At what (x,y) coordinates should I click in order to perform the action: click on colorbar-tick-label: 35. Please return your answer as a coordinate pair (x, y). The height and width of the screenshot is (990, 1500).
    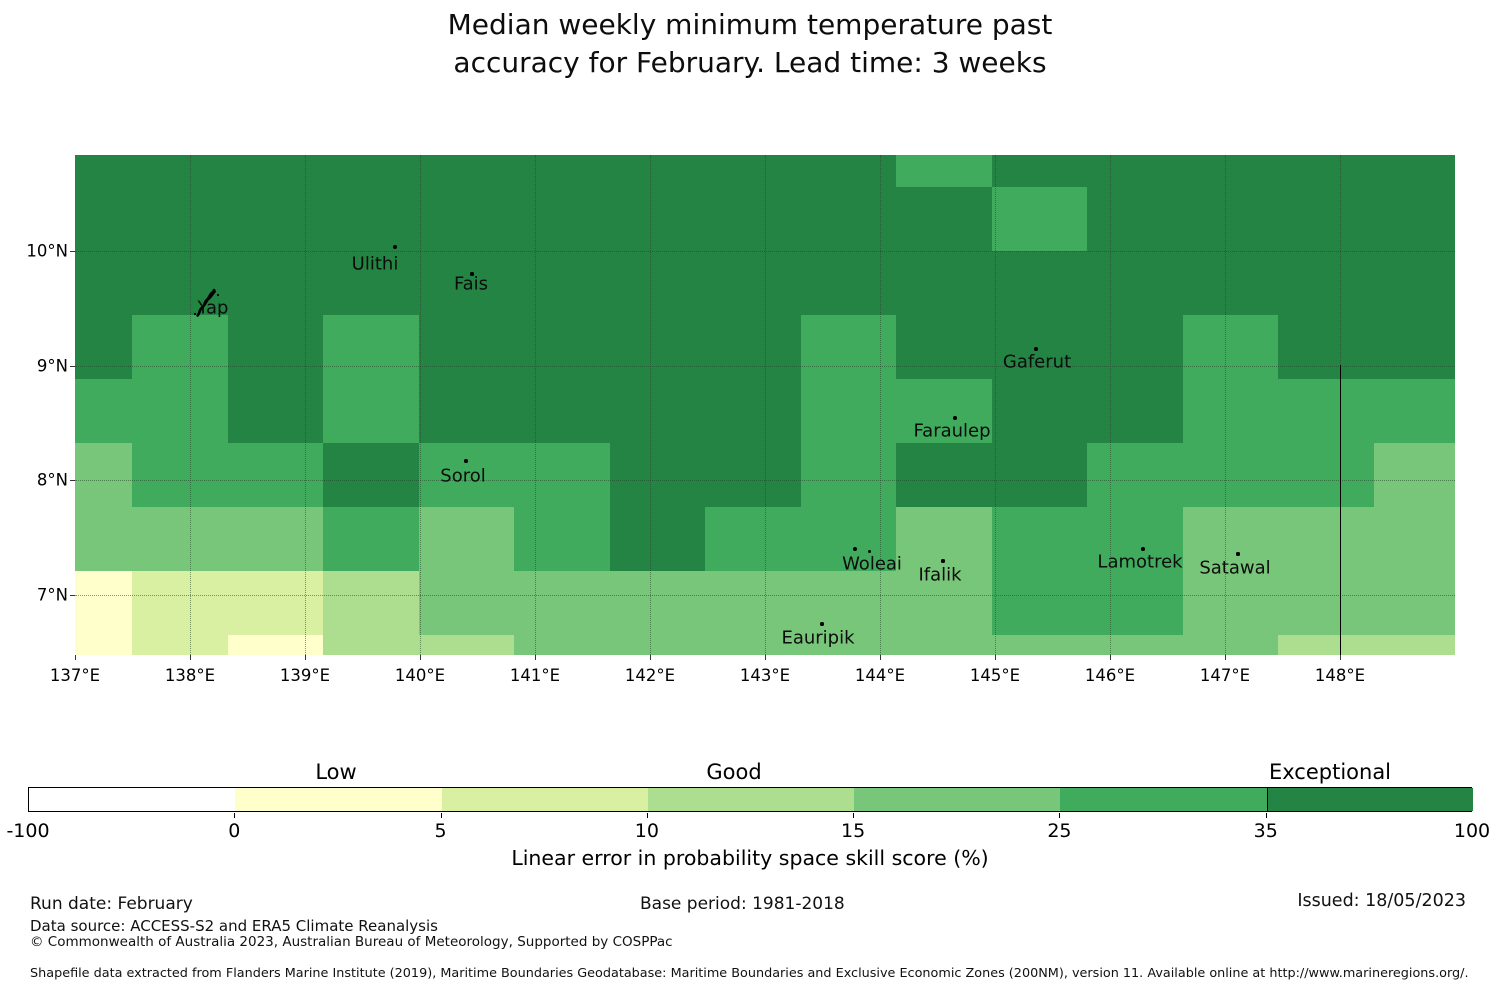
    Looking at the image, I should click on (1265, 831).